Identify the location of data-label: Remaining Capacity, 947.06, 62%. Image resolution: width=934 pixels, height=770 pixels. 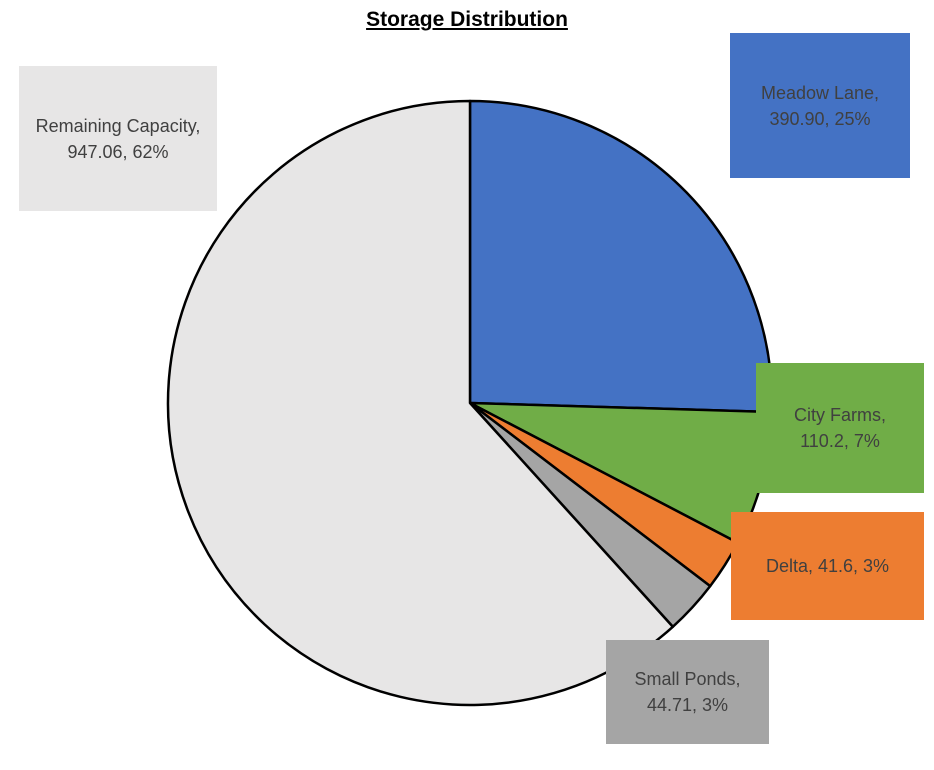
(118, 138).